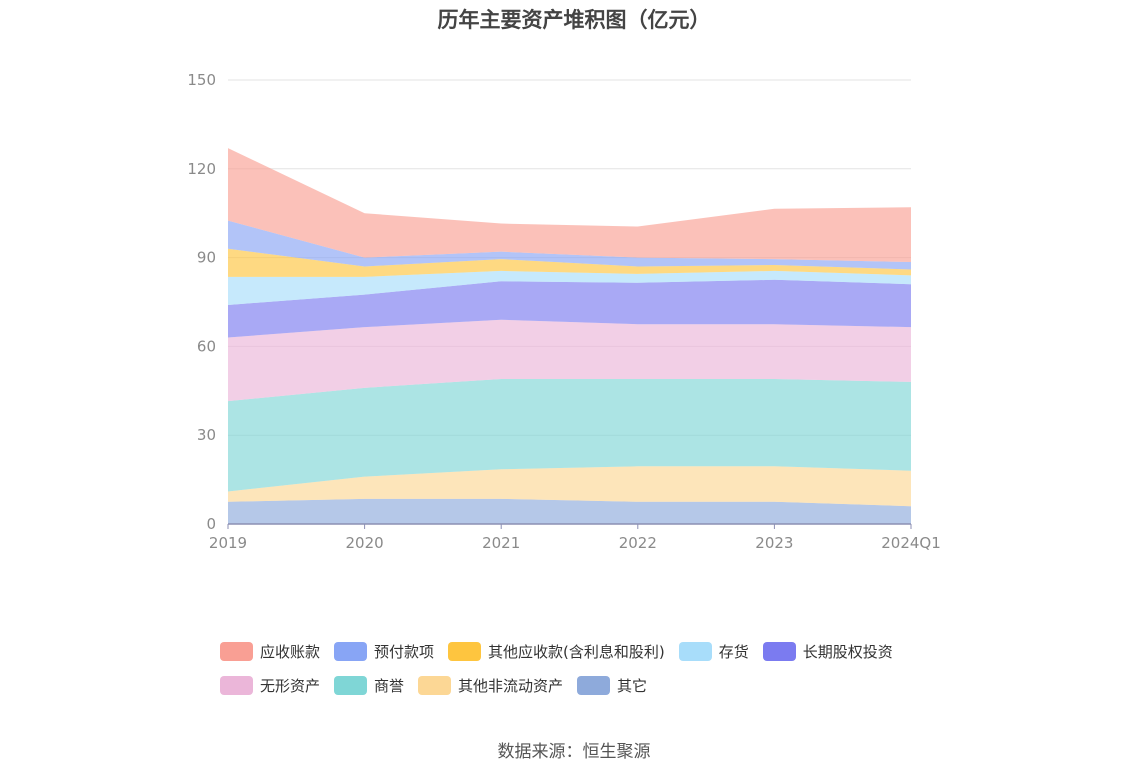 This screenshot has height=776, width=1148. What do you see at coordinates (206, 346) in the screenshot?
I see `y-tick-label: 60` at bounding box center [206, 346].